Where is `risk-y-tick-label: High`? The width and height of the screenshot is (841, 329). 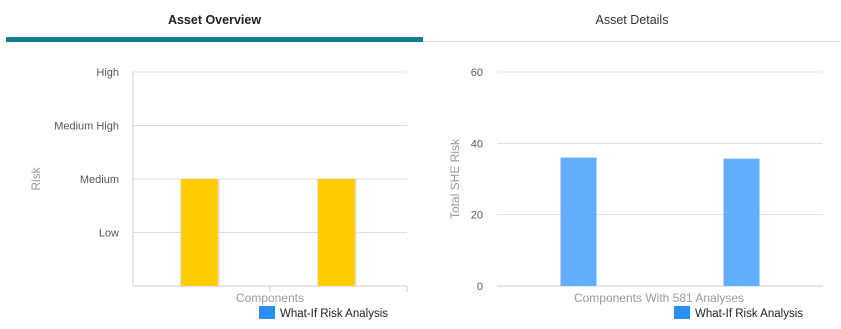 risk-y-tick-label: High is located at coordinates (107, 73).